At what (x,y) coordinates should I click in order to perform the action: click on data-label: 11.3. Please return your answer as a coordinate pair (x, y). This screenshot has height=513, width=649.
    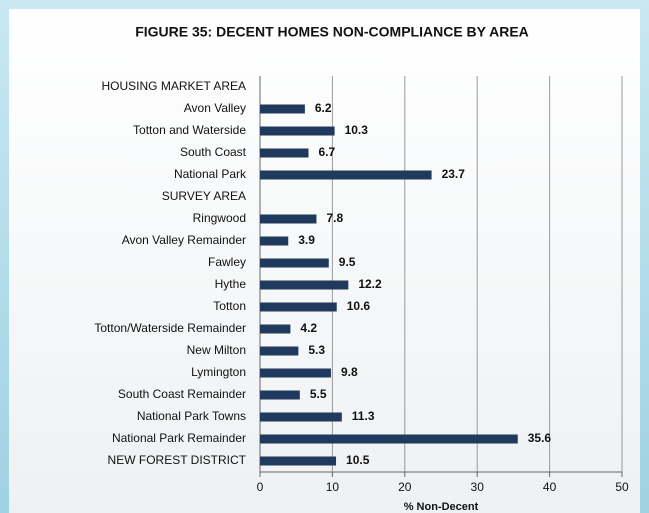
    Looking at the image, I should click on (363, 416).